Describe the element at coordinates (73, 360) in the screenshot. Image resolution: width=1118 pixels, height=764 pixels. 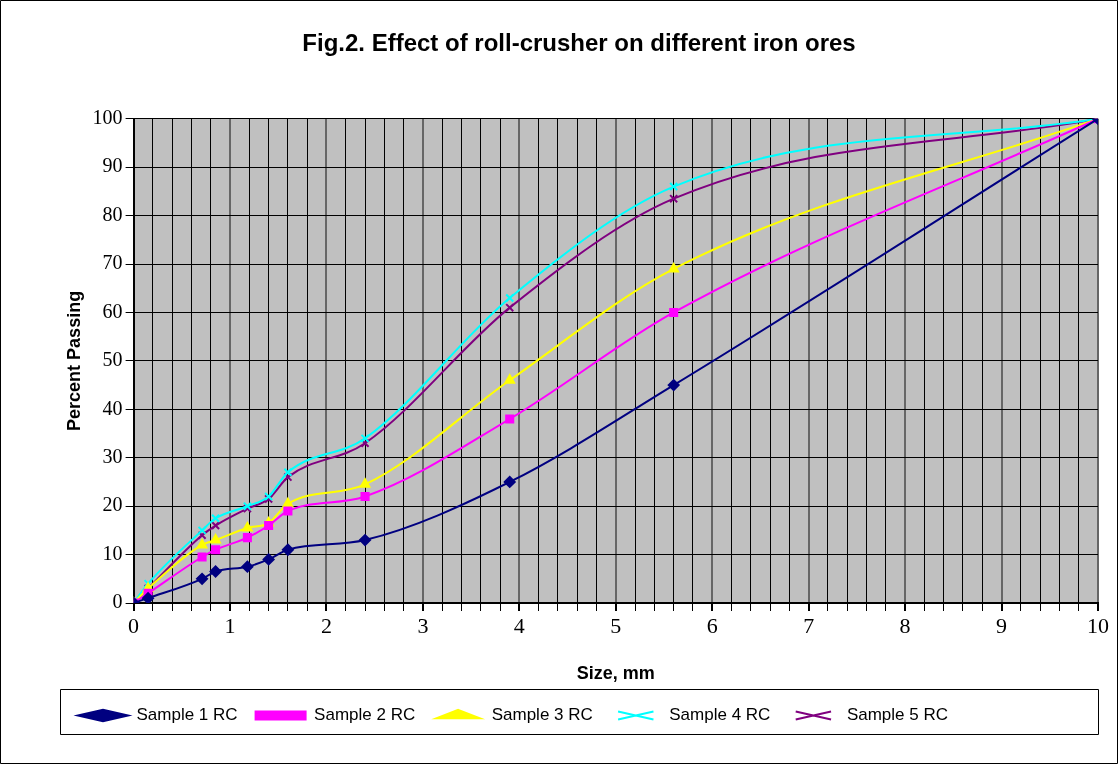
I see `y-axis-title: Percent Passing` at that location.